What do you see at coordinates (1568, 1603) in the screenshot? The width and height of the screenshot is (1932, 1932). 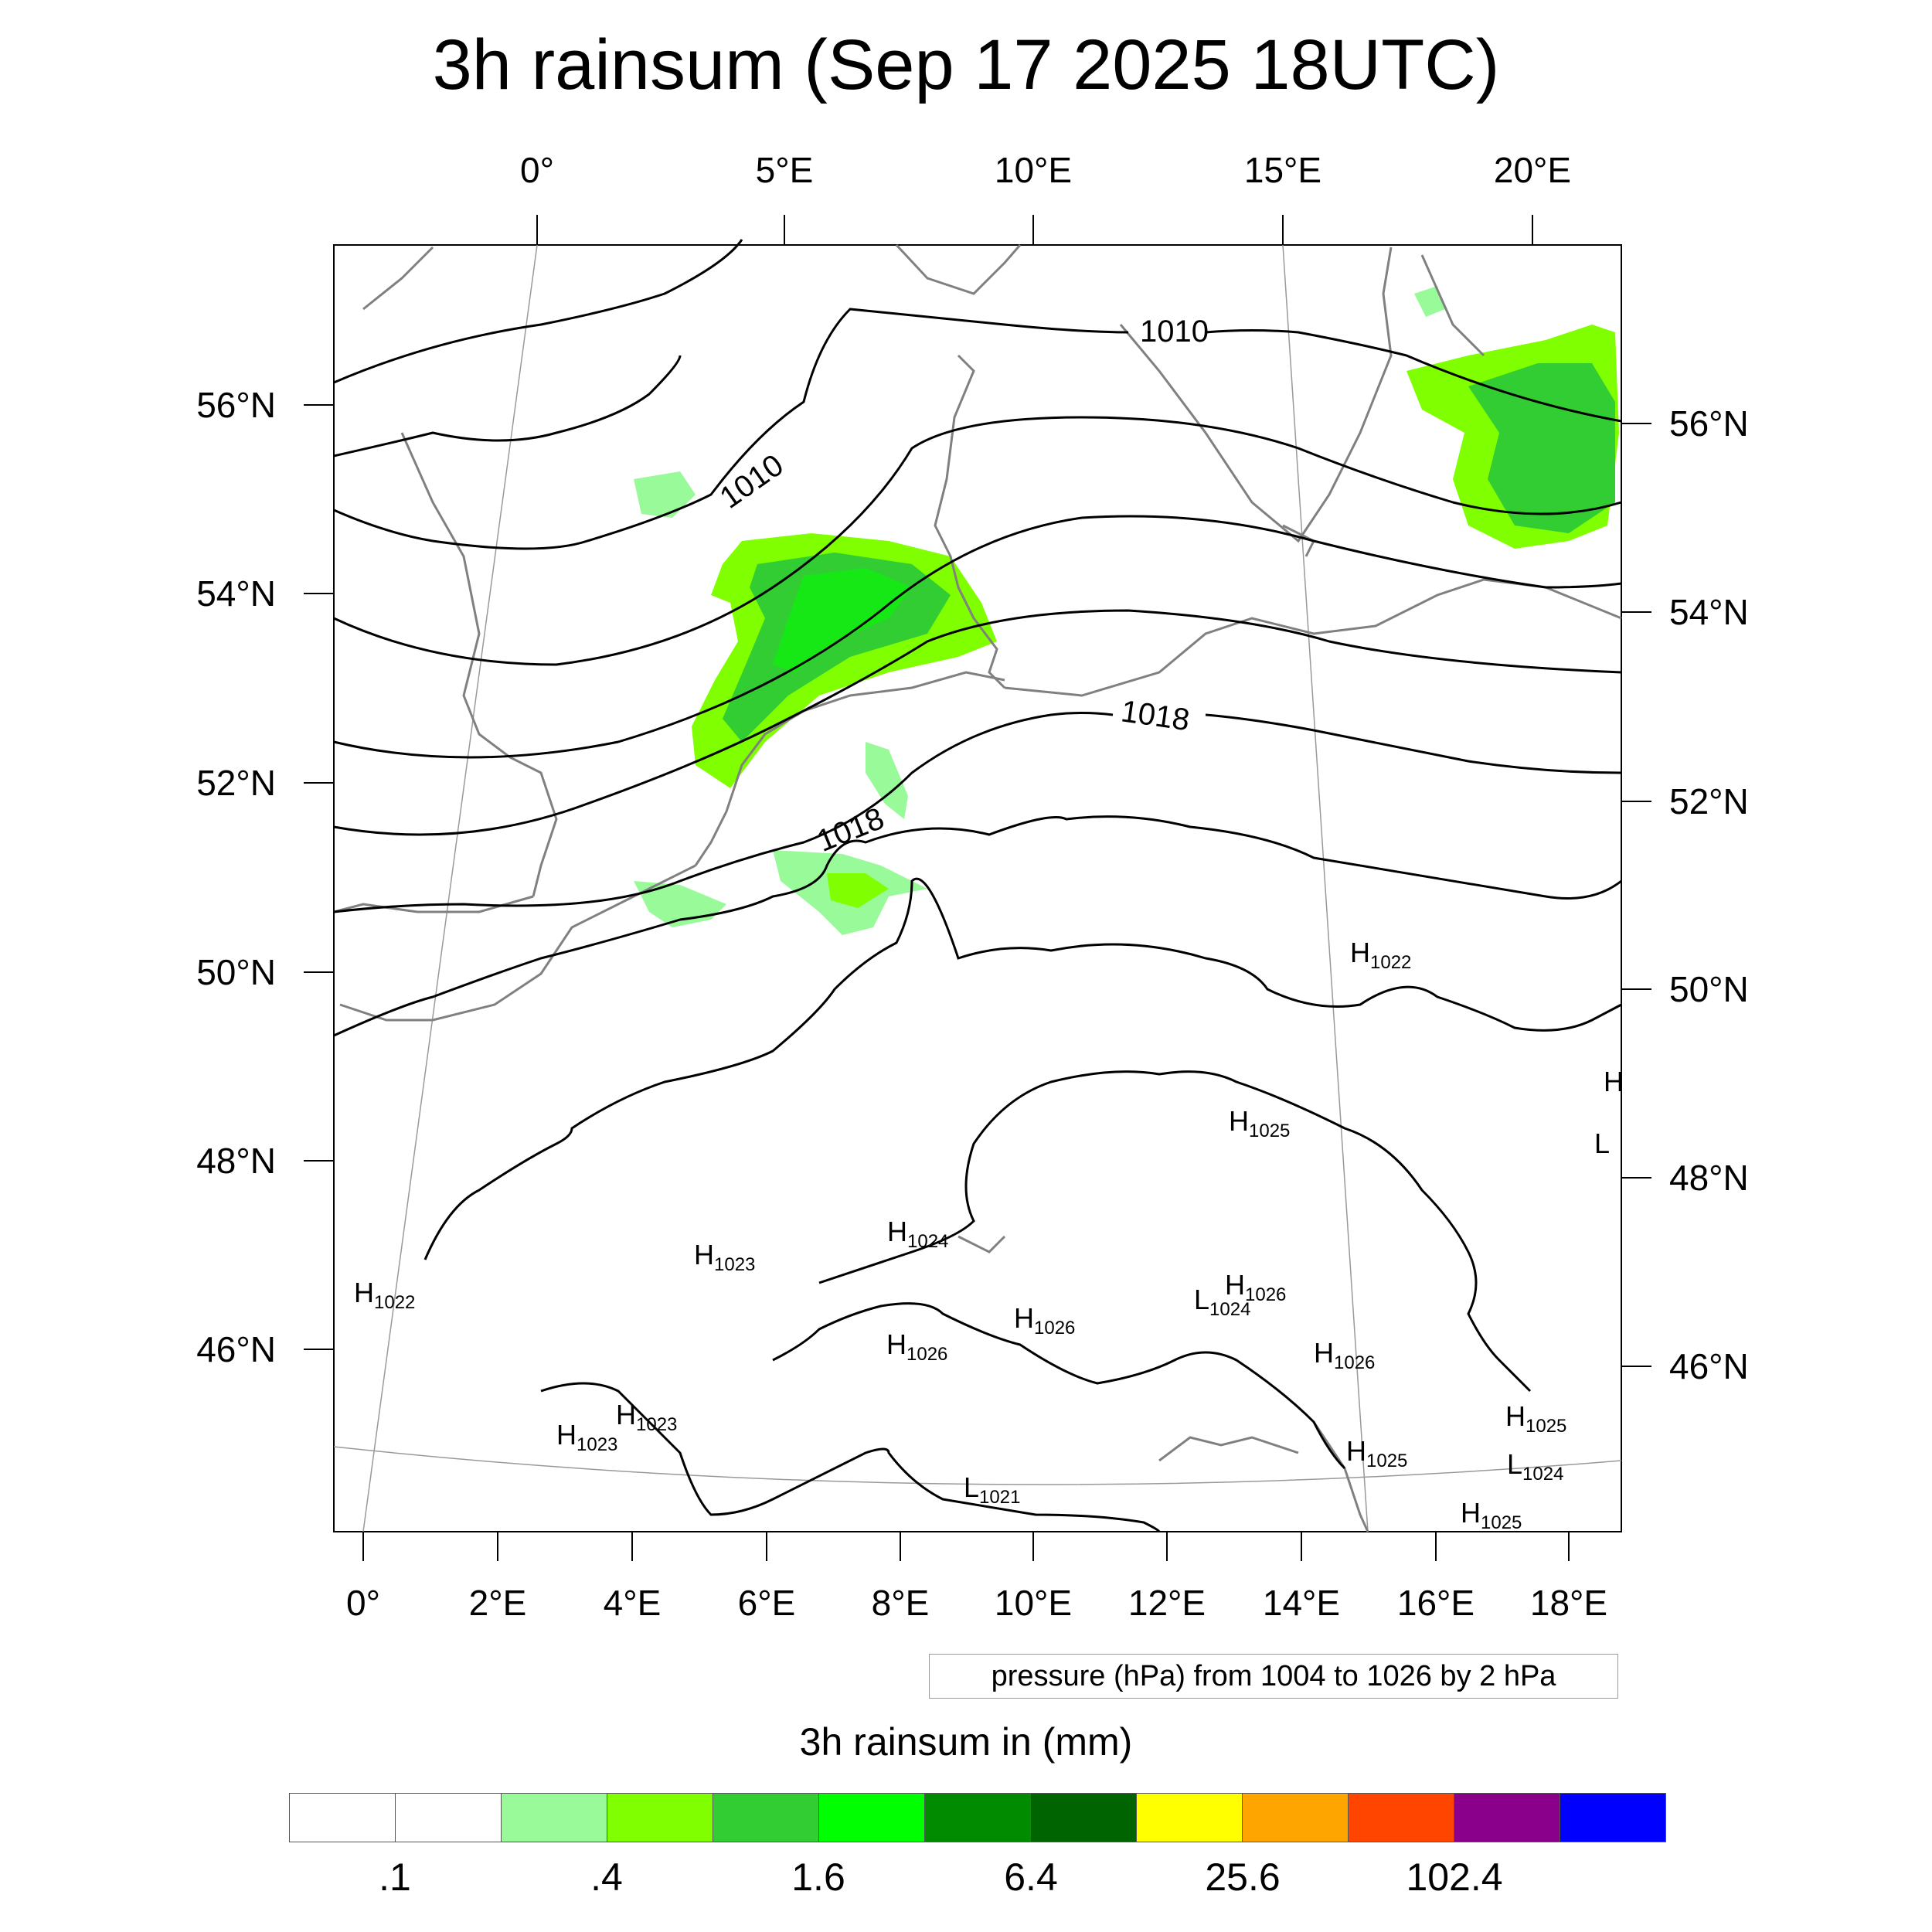 I see `lon-label: 18°E` at bounding box center [1568, 1603].